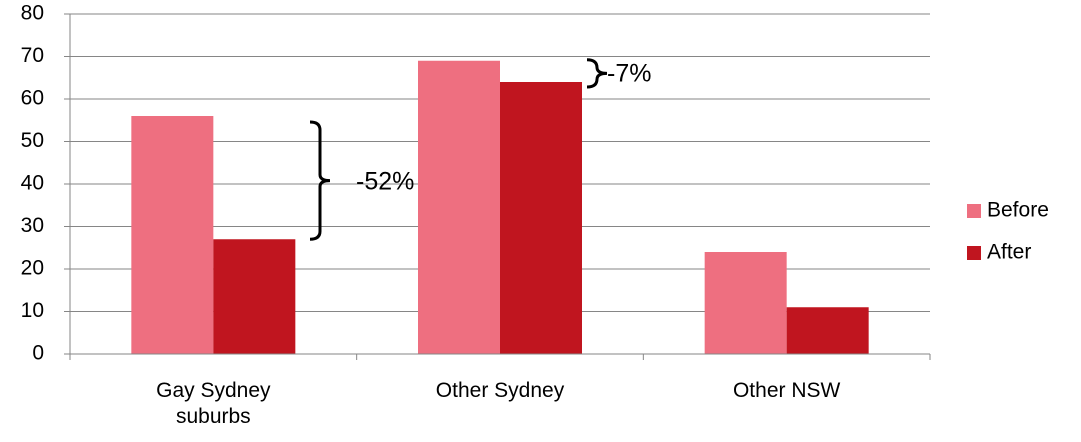 This screenshot has width=1081, height=442. What do you see at coordinates (629, 74) in the screenshot?
I see `annotation: -7%` at bounding box center [629, 74].